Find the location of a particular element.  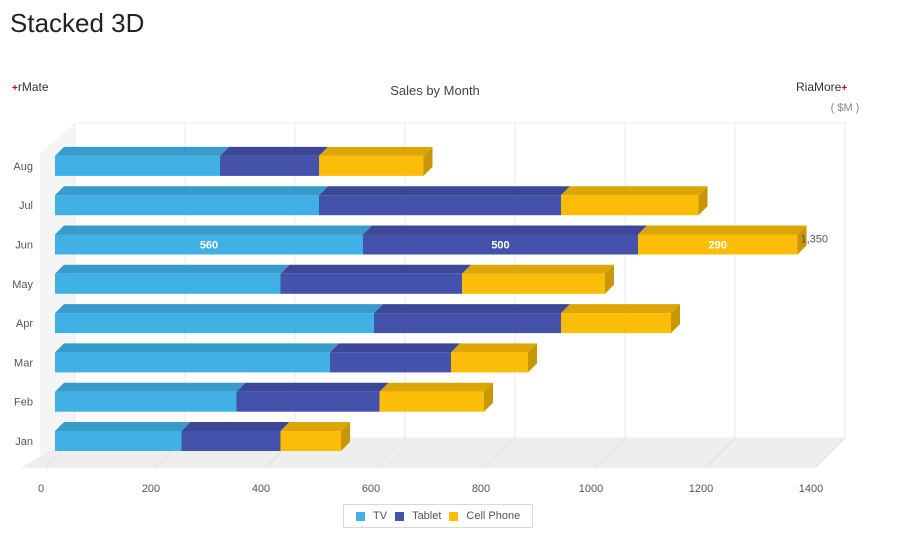

brand-logo-right: RiaMore+ is located at coordinates (821, 87).